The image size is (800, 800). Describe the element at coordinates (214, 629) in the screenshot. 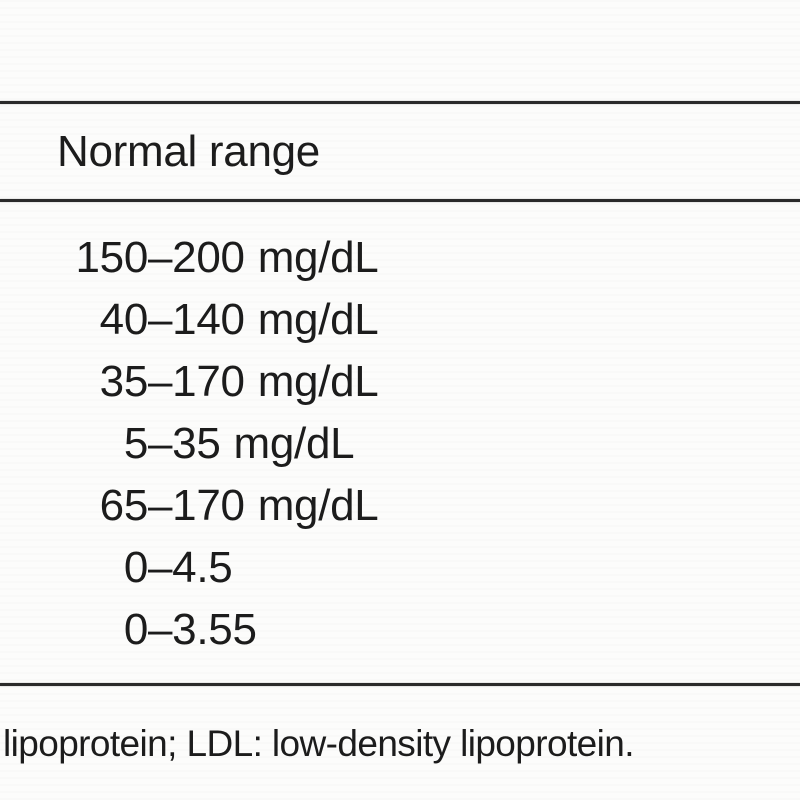

I see `range-high: 3.55` at that location.